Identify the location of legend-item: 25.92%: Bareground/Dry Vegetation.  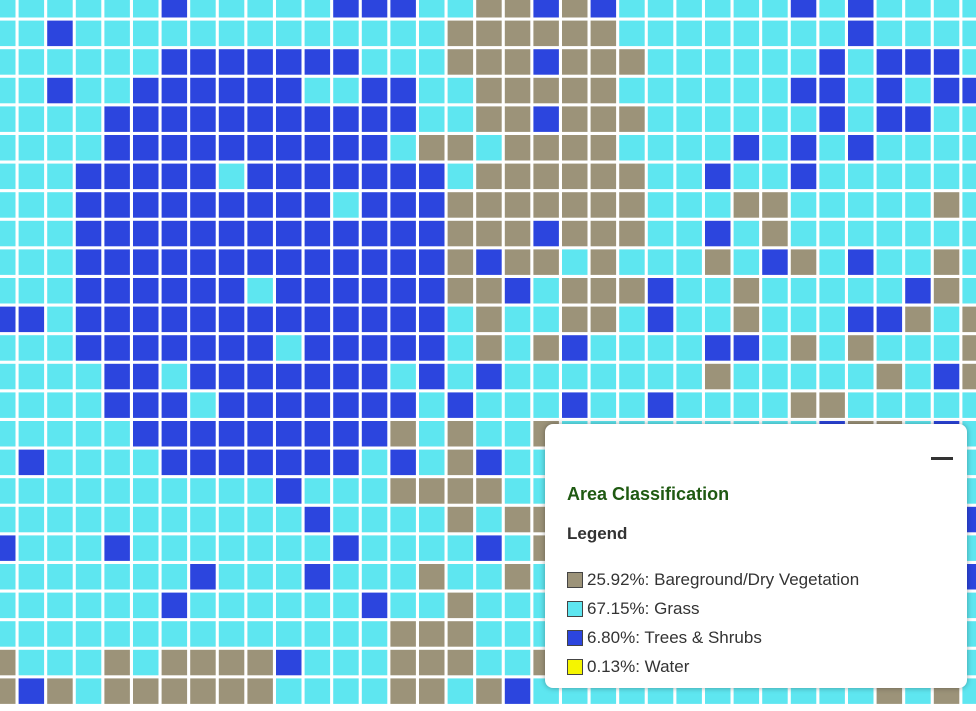
(713, 579).